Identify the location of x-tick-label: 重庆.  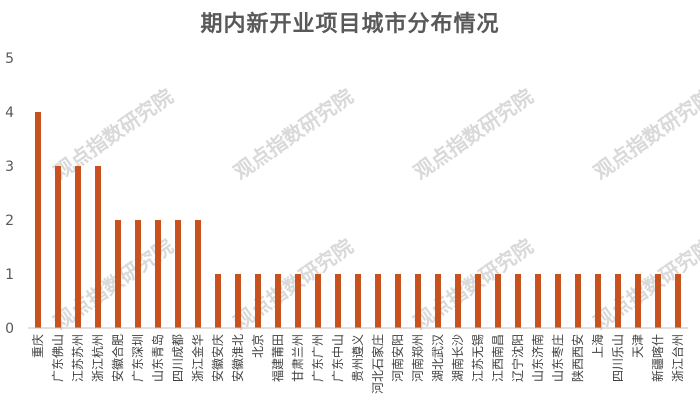
(38, 346).